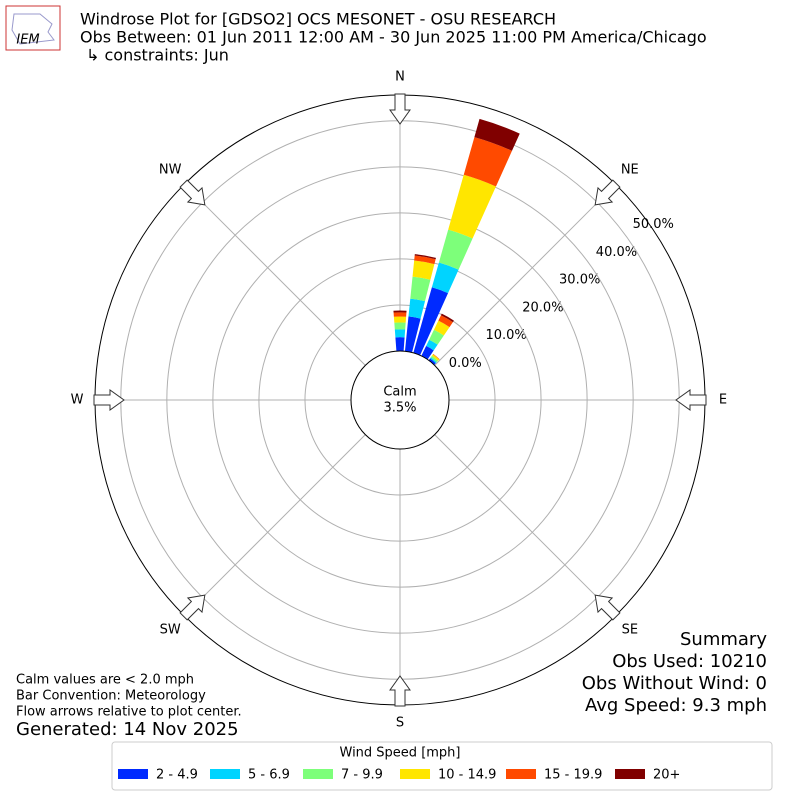 Image resolution: width=800 pixels, height=800 pixels. What do you see at coordinates (127, 729) in the screenshot?
I see `generated: Generated: 14 Nov 2025` at bounding box center [127, 729].